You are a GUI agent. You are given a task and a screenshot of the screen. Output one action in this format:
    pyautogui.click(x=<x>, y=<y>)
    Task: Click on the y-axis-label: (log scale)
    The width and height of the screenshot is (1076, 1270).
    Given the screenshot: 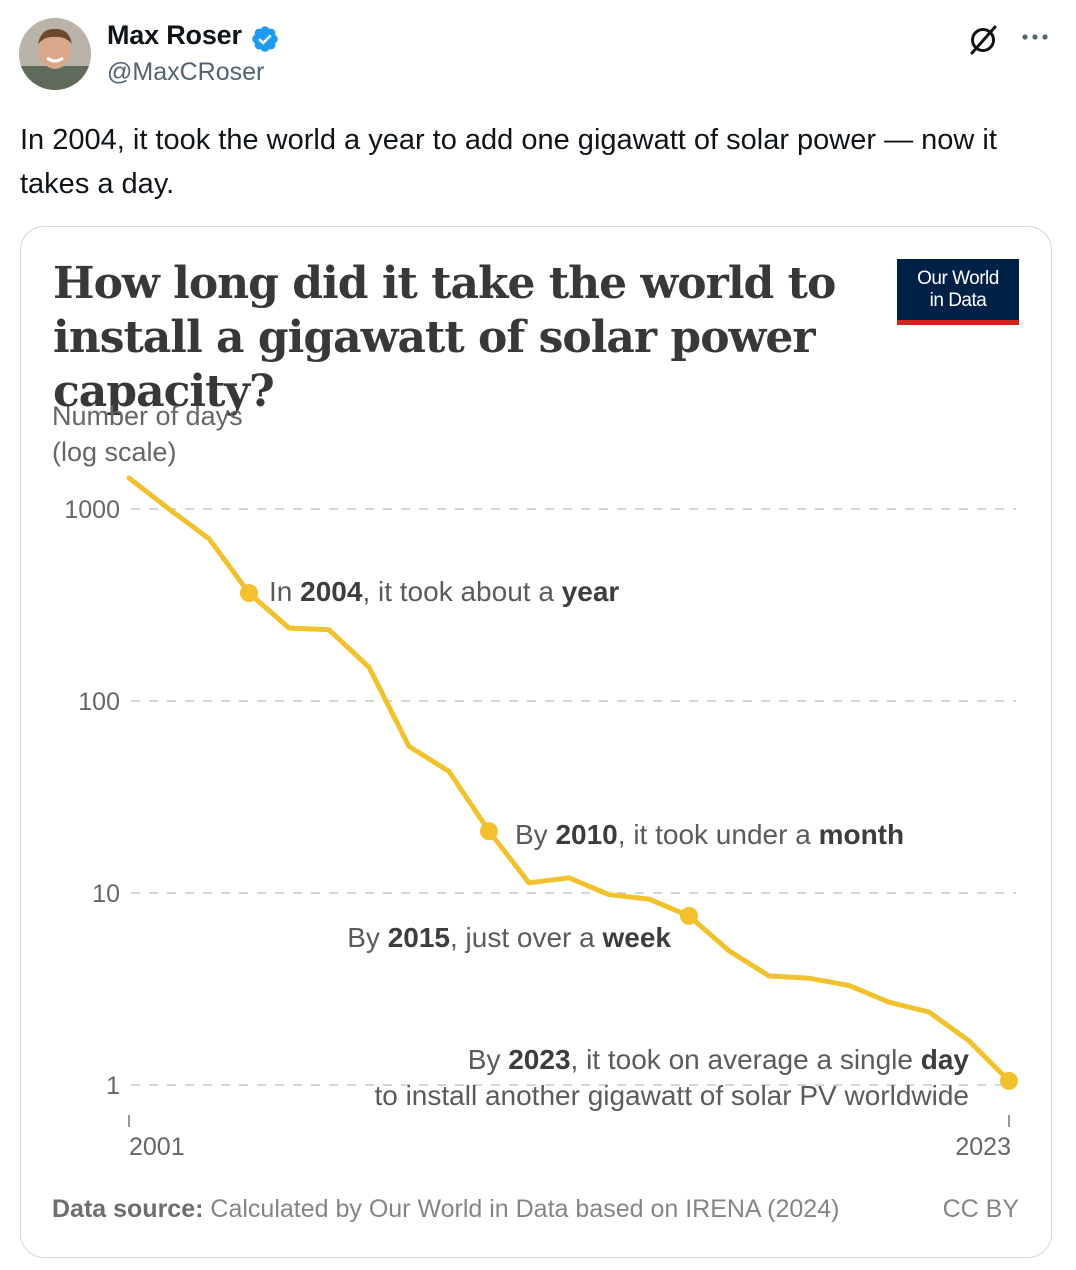 What is the action you would take?
    pyautogui.click(x=114, y=452)
    